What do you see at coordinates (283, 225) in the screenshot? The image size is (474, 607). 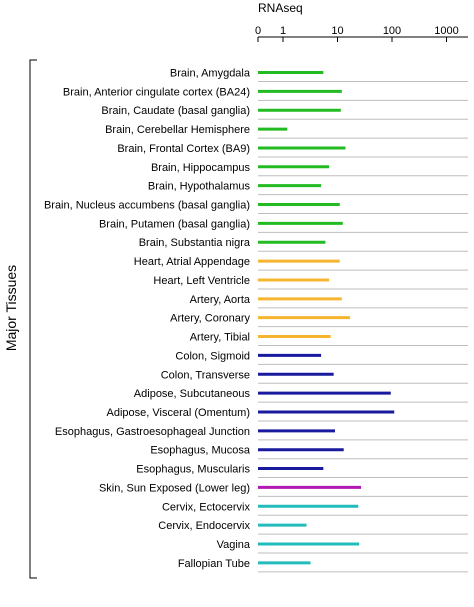 I see `tissue-row: Brain, Putamen (basal ganglia)` at bounding box center [283, 225].